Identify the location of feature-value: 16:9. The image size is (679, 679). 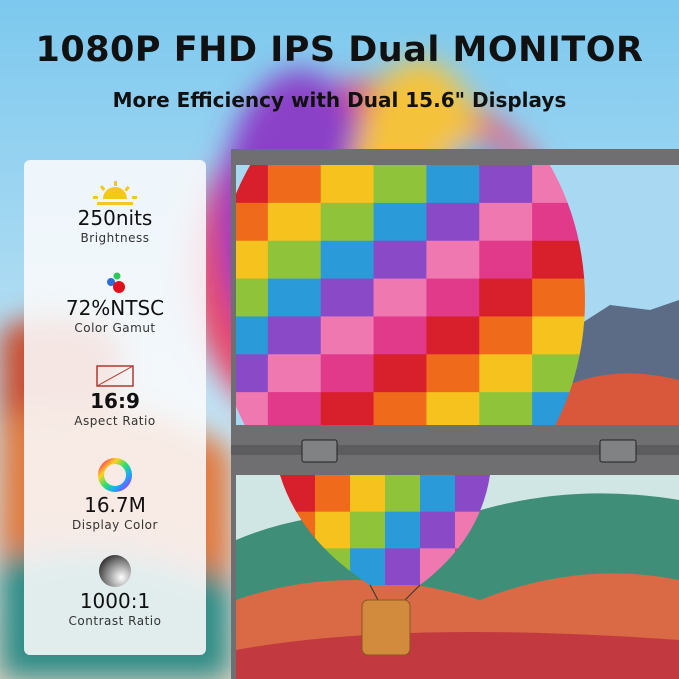
(115, 401).